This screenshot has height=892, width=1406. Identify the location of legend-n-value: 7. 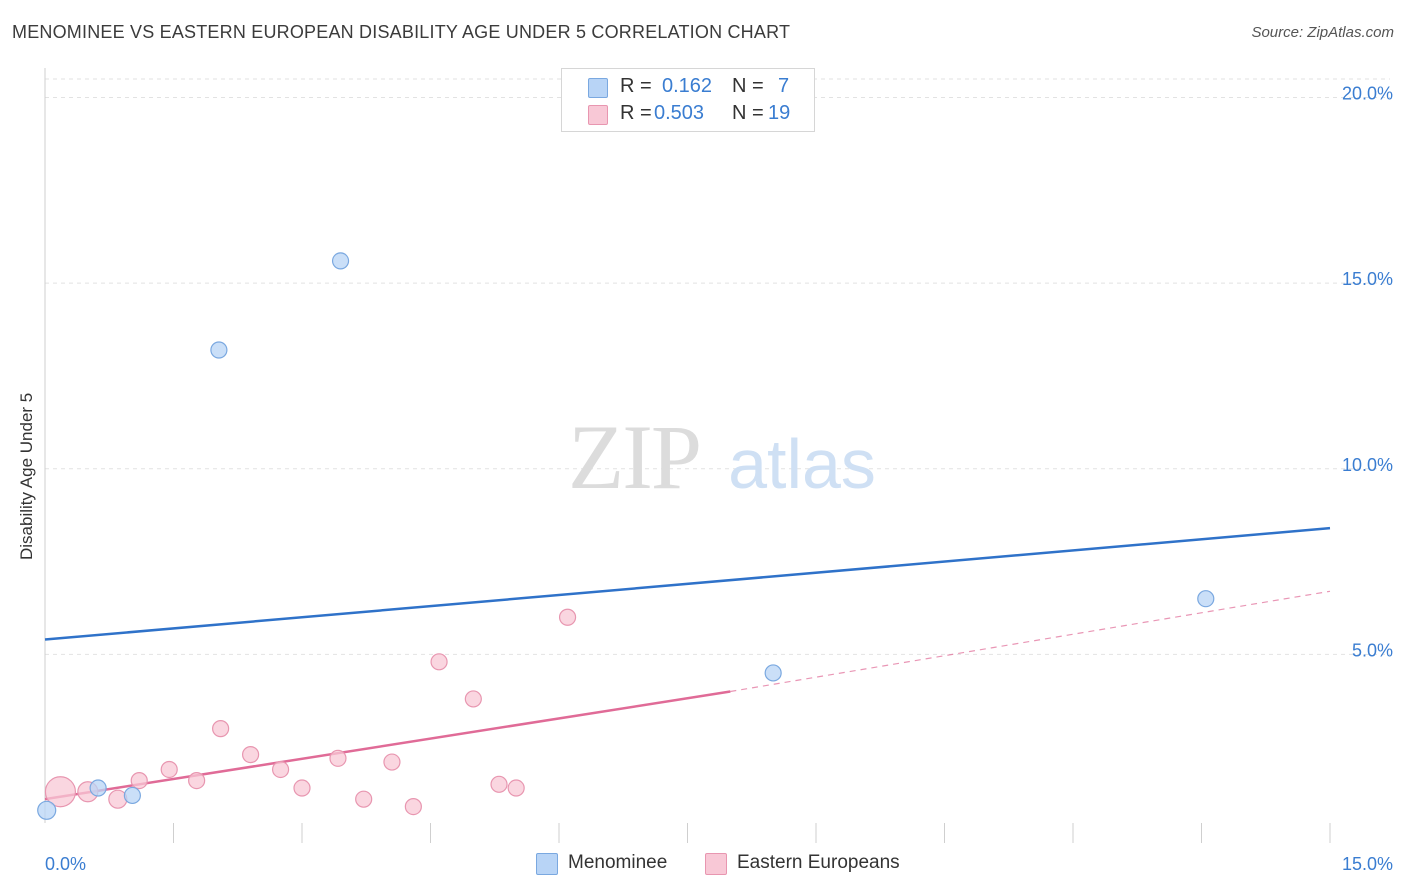
(784, 86).